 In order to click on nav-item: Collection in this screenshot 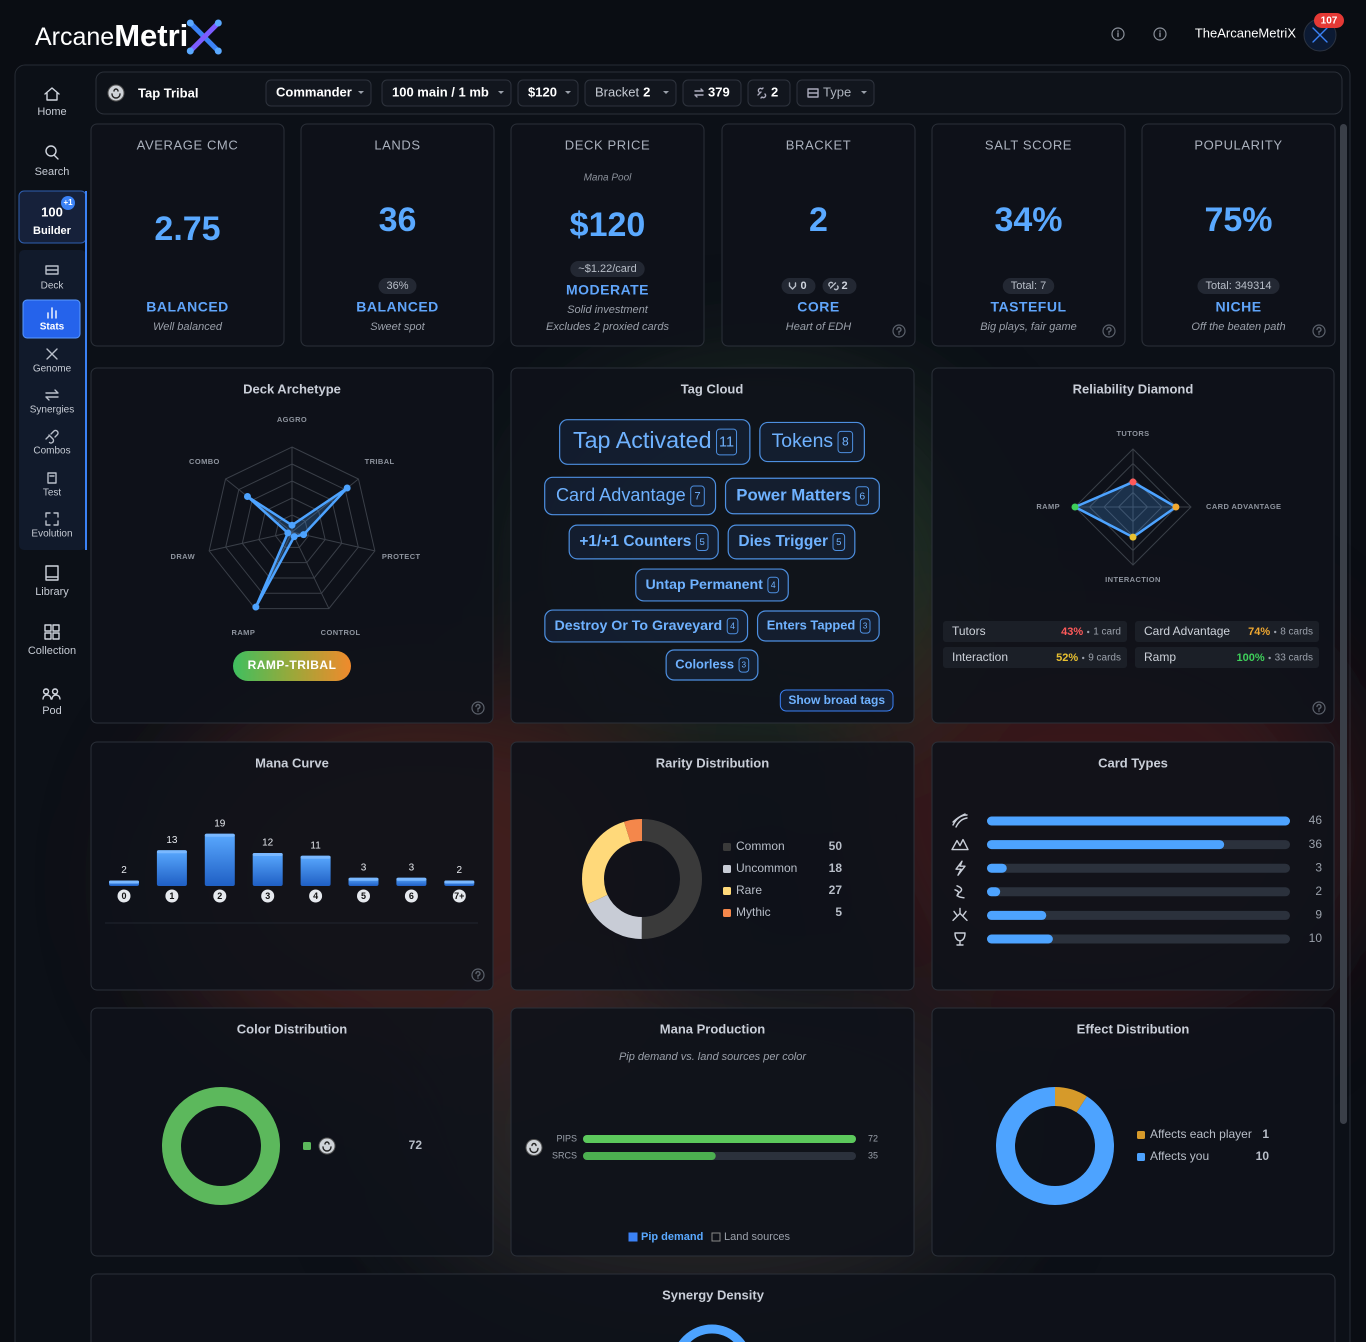, I will do `click(52, 651)`.